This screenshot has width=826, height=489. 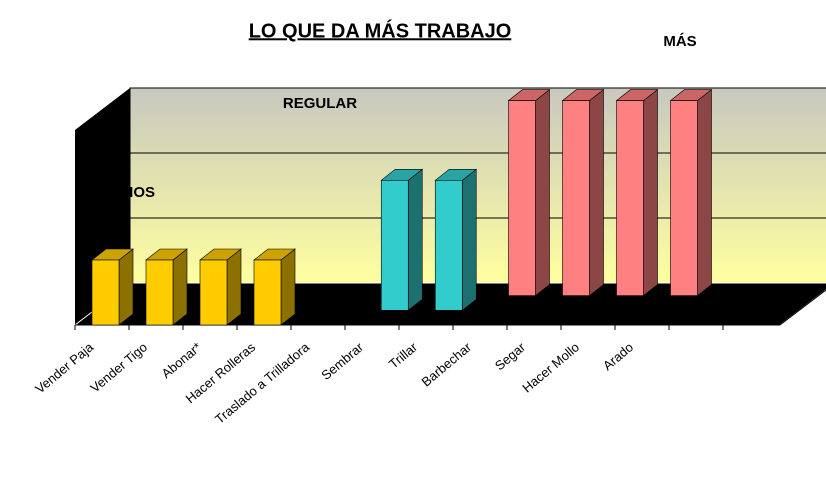 I want to click on x-tick-label: Vender Paja, so click(x=64, y=368).